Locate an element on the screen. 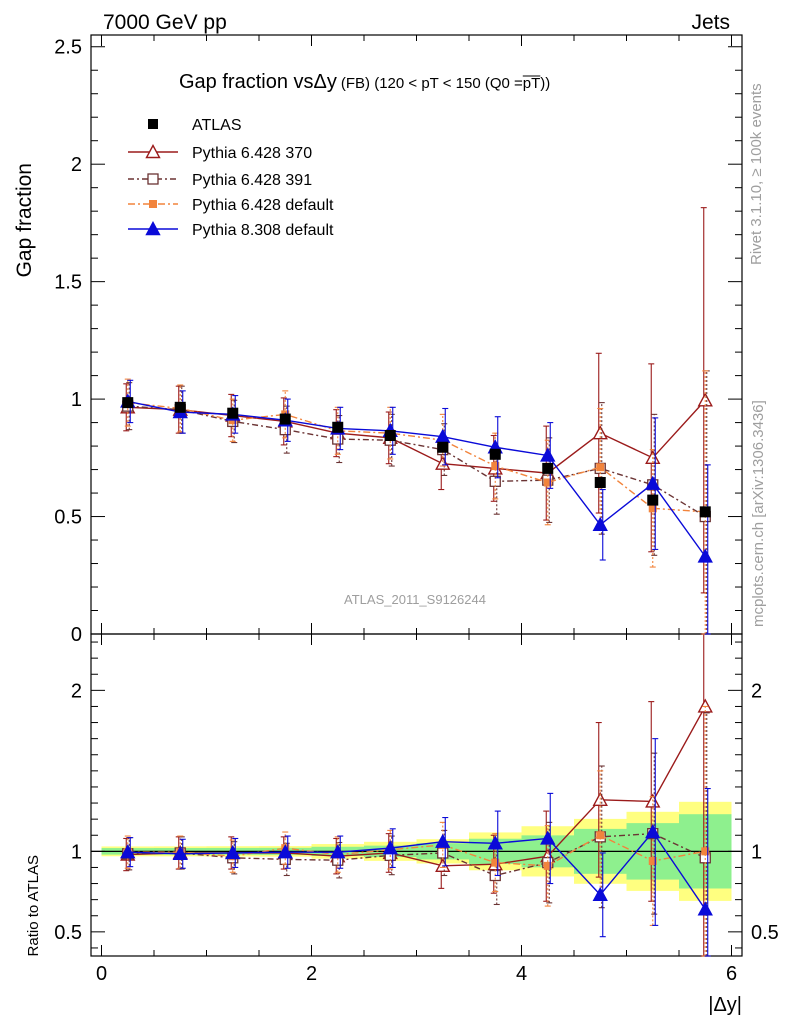 The width and height of the screenshot is (786, 1024). x-tick-label: 2 is located at coordinates (311, 974).